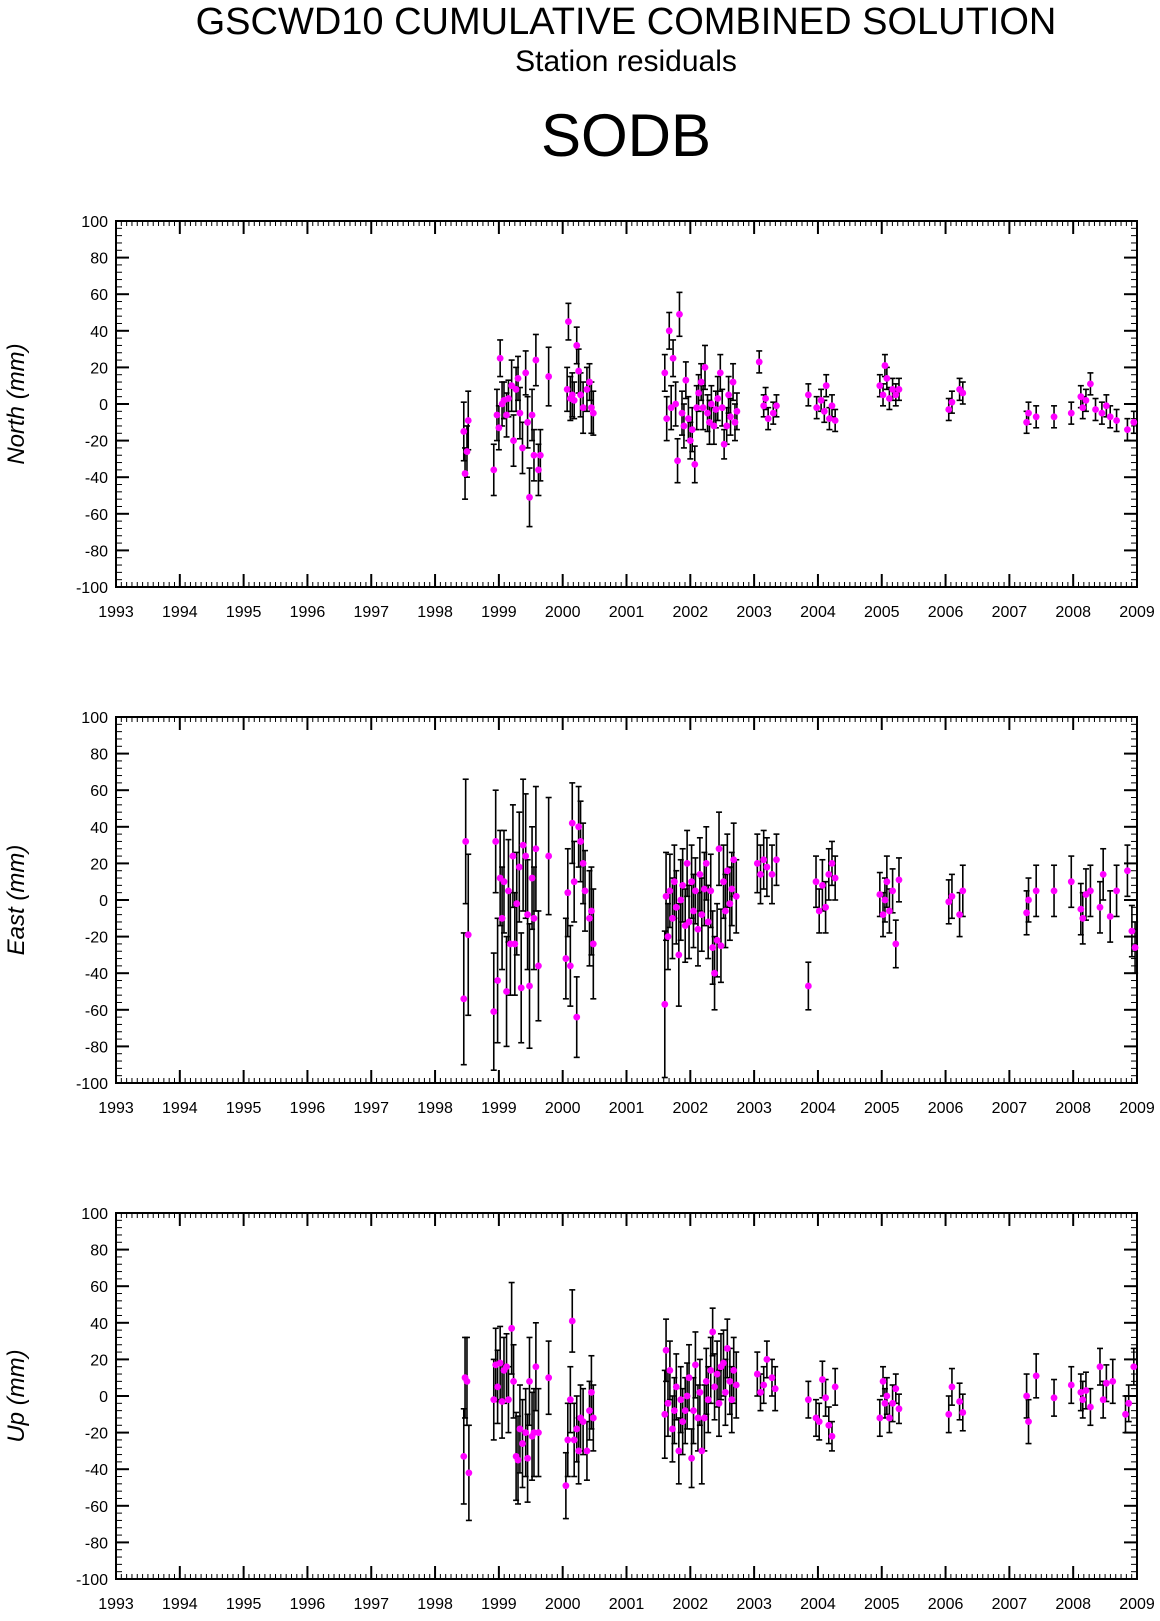  Describe the element at coordinates (1137, 1604) in the screenshot. I see `x-tick-label: 2009` at that location.